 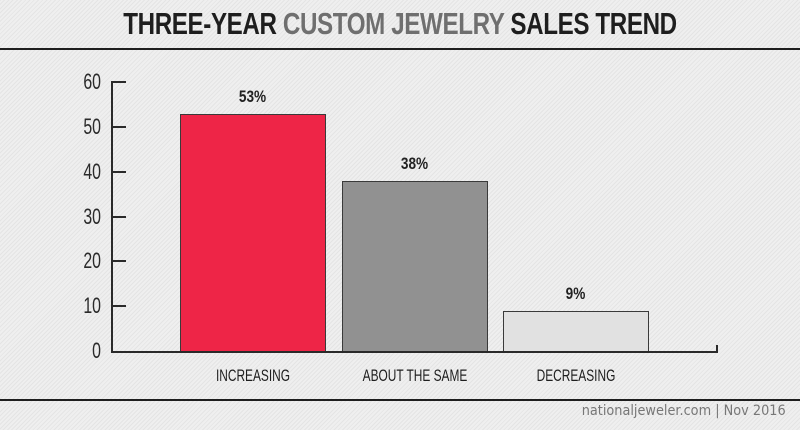 What do you see at coordinates (253, 375) in the screenshot?
I see `category-label: INCREASING` at bounding box center [253, 375].